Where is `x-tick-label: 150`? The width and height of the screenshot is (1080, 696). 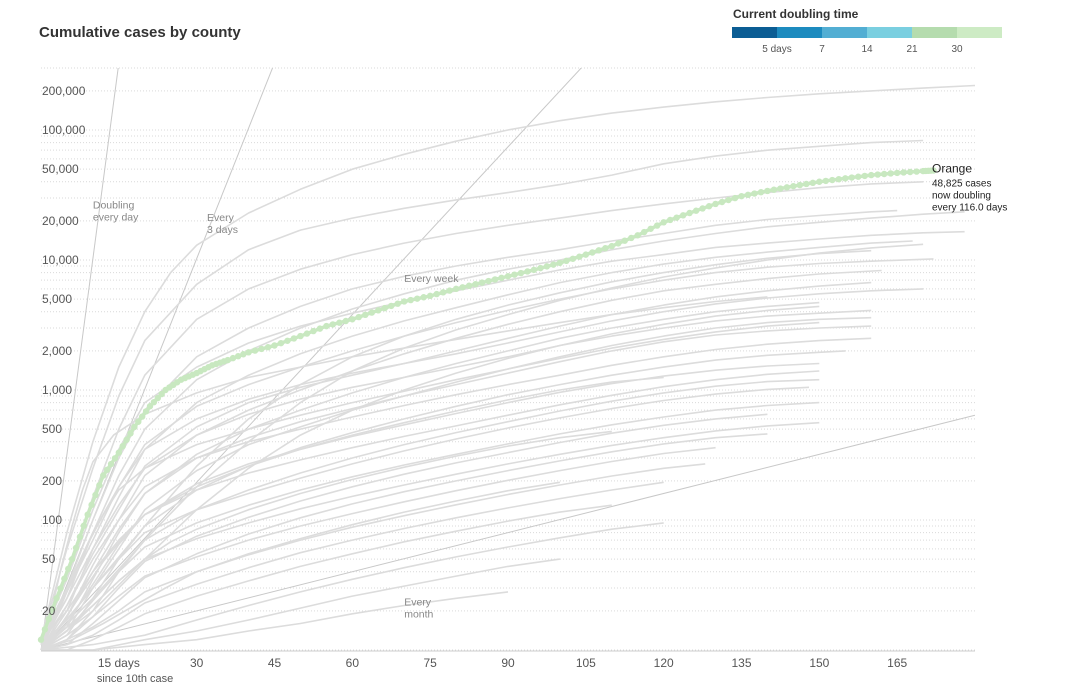
x-tick-label: 150 is located at coordinates (819, 663).